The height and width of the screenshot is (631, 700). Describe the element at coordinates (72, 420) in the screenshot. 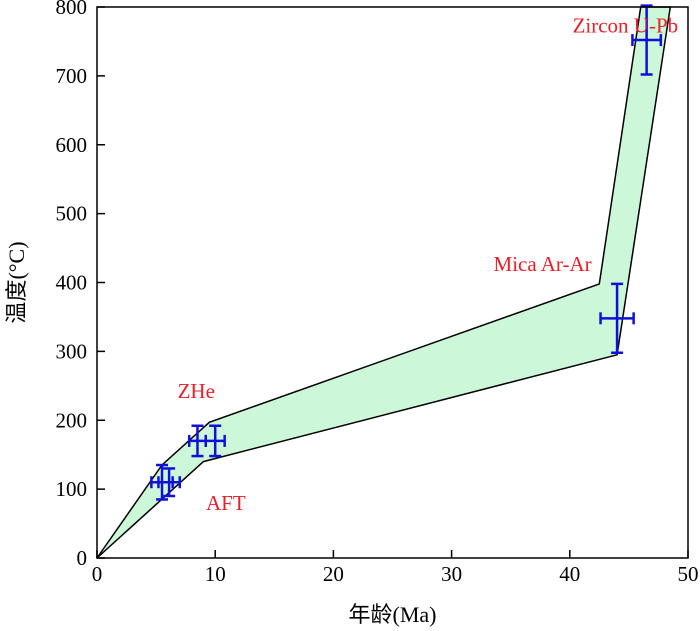

I see `y-tick-label: 200` at that location.